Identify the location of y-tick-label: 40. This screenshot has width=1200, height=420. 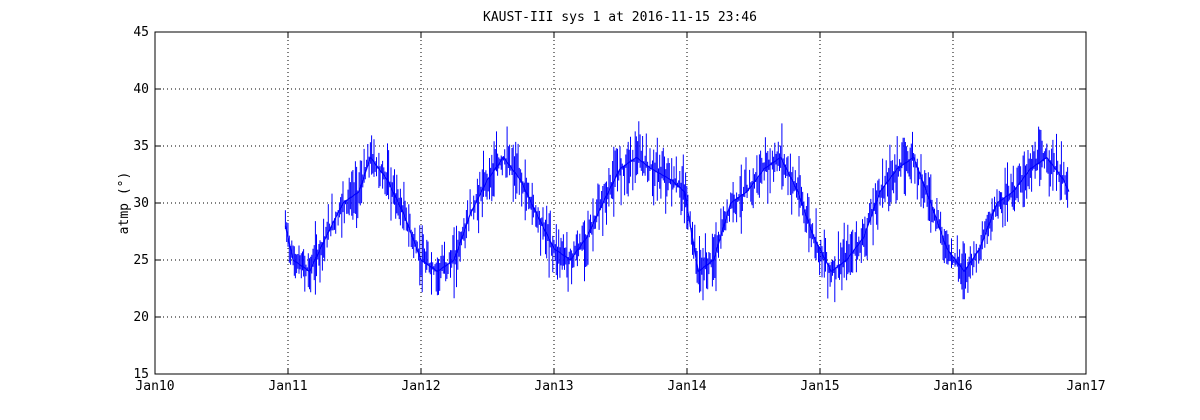
(141, 89).